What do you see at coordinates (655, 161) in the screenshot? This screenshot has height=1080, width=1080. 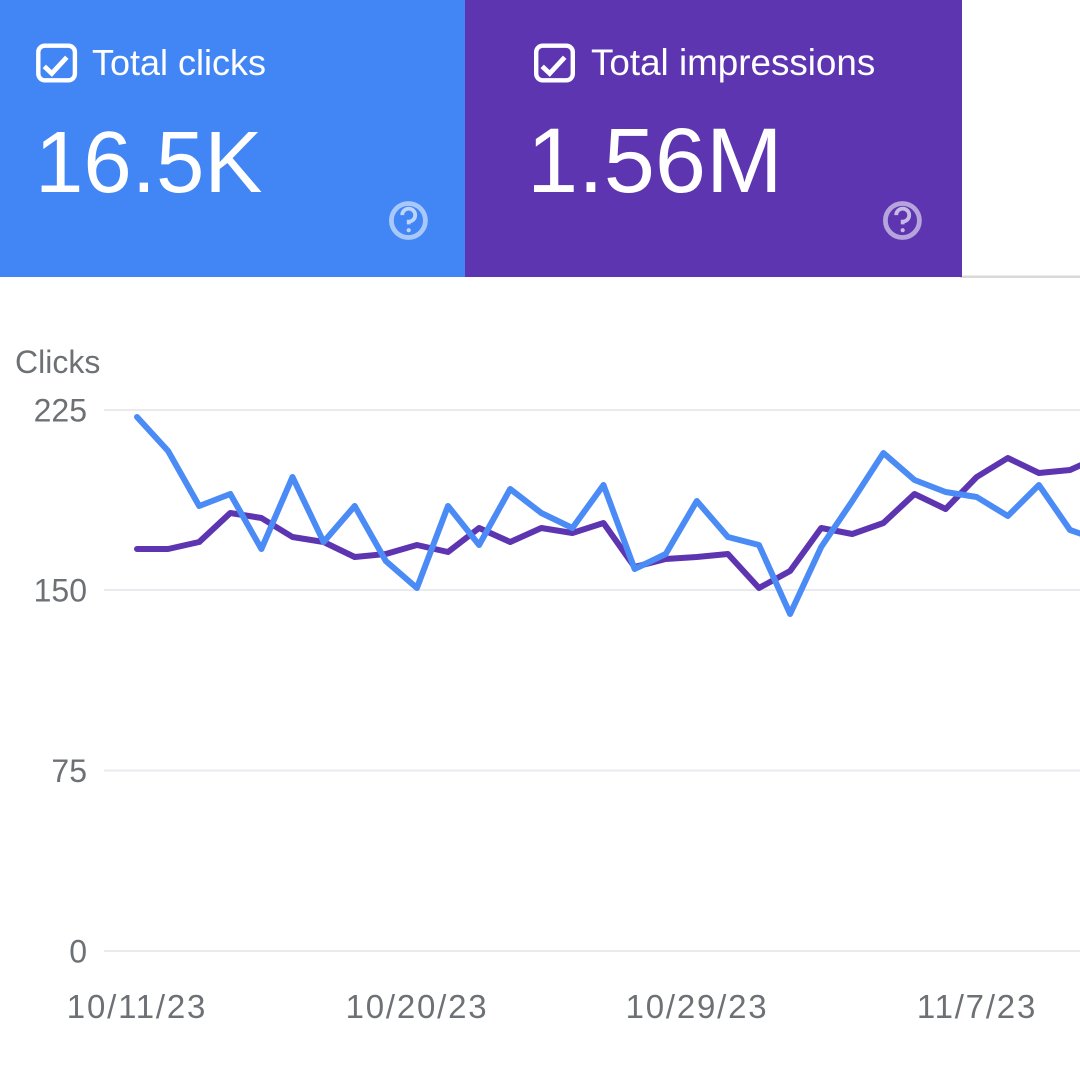 I see `svg-text: 1.56M` at bounding box center [655, 161].